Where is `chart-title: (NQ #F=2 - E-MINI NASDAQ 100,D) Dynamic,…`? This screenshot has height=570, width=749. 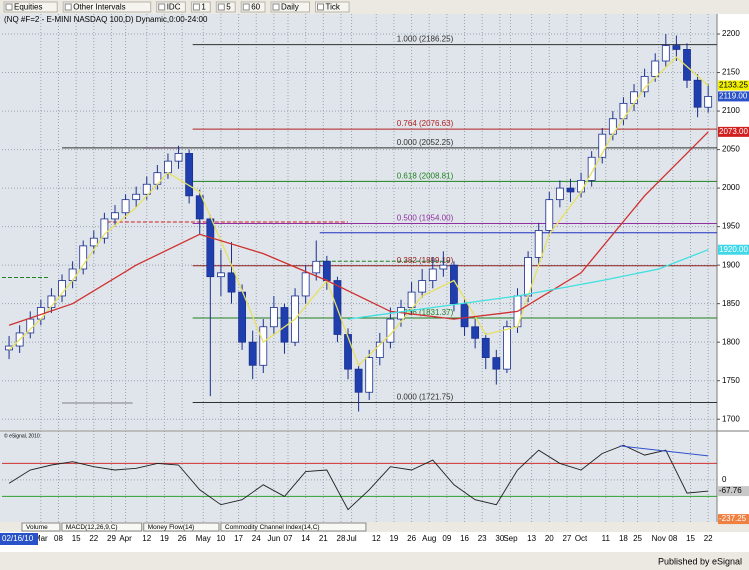 chart-title: (NQ #F=2 - E-MINI NASDAQ 100,D) Dynamic,… is located at coordinates (106, 19).